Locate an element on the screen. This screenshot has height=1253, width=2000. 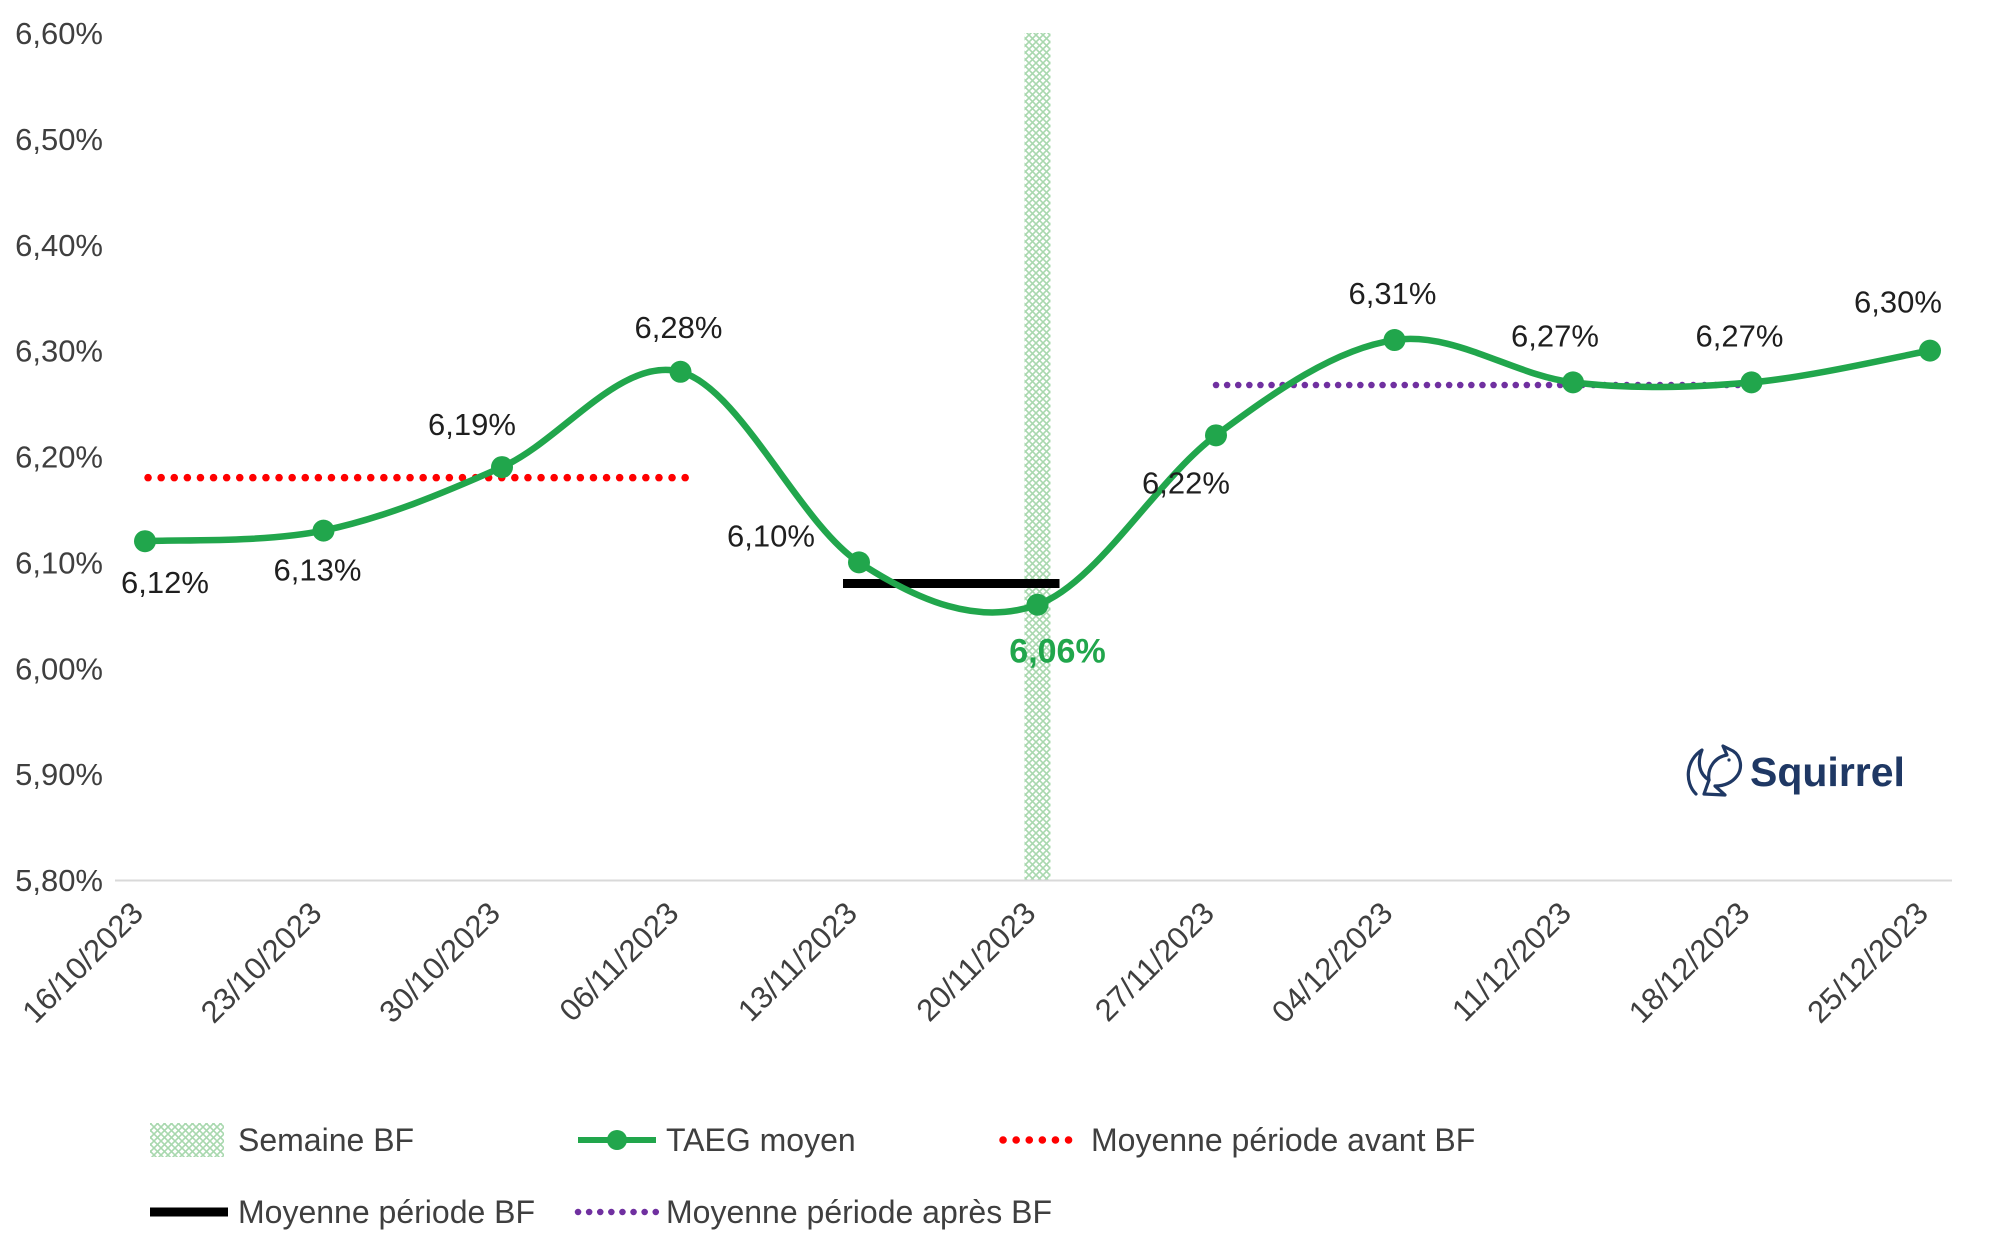
x-tick-label: 16/10/2023 is located at coordinates (82, 962).